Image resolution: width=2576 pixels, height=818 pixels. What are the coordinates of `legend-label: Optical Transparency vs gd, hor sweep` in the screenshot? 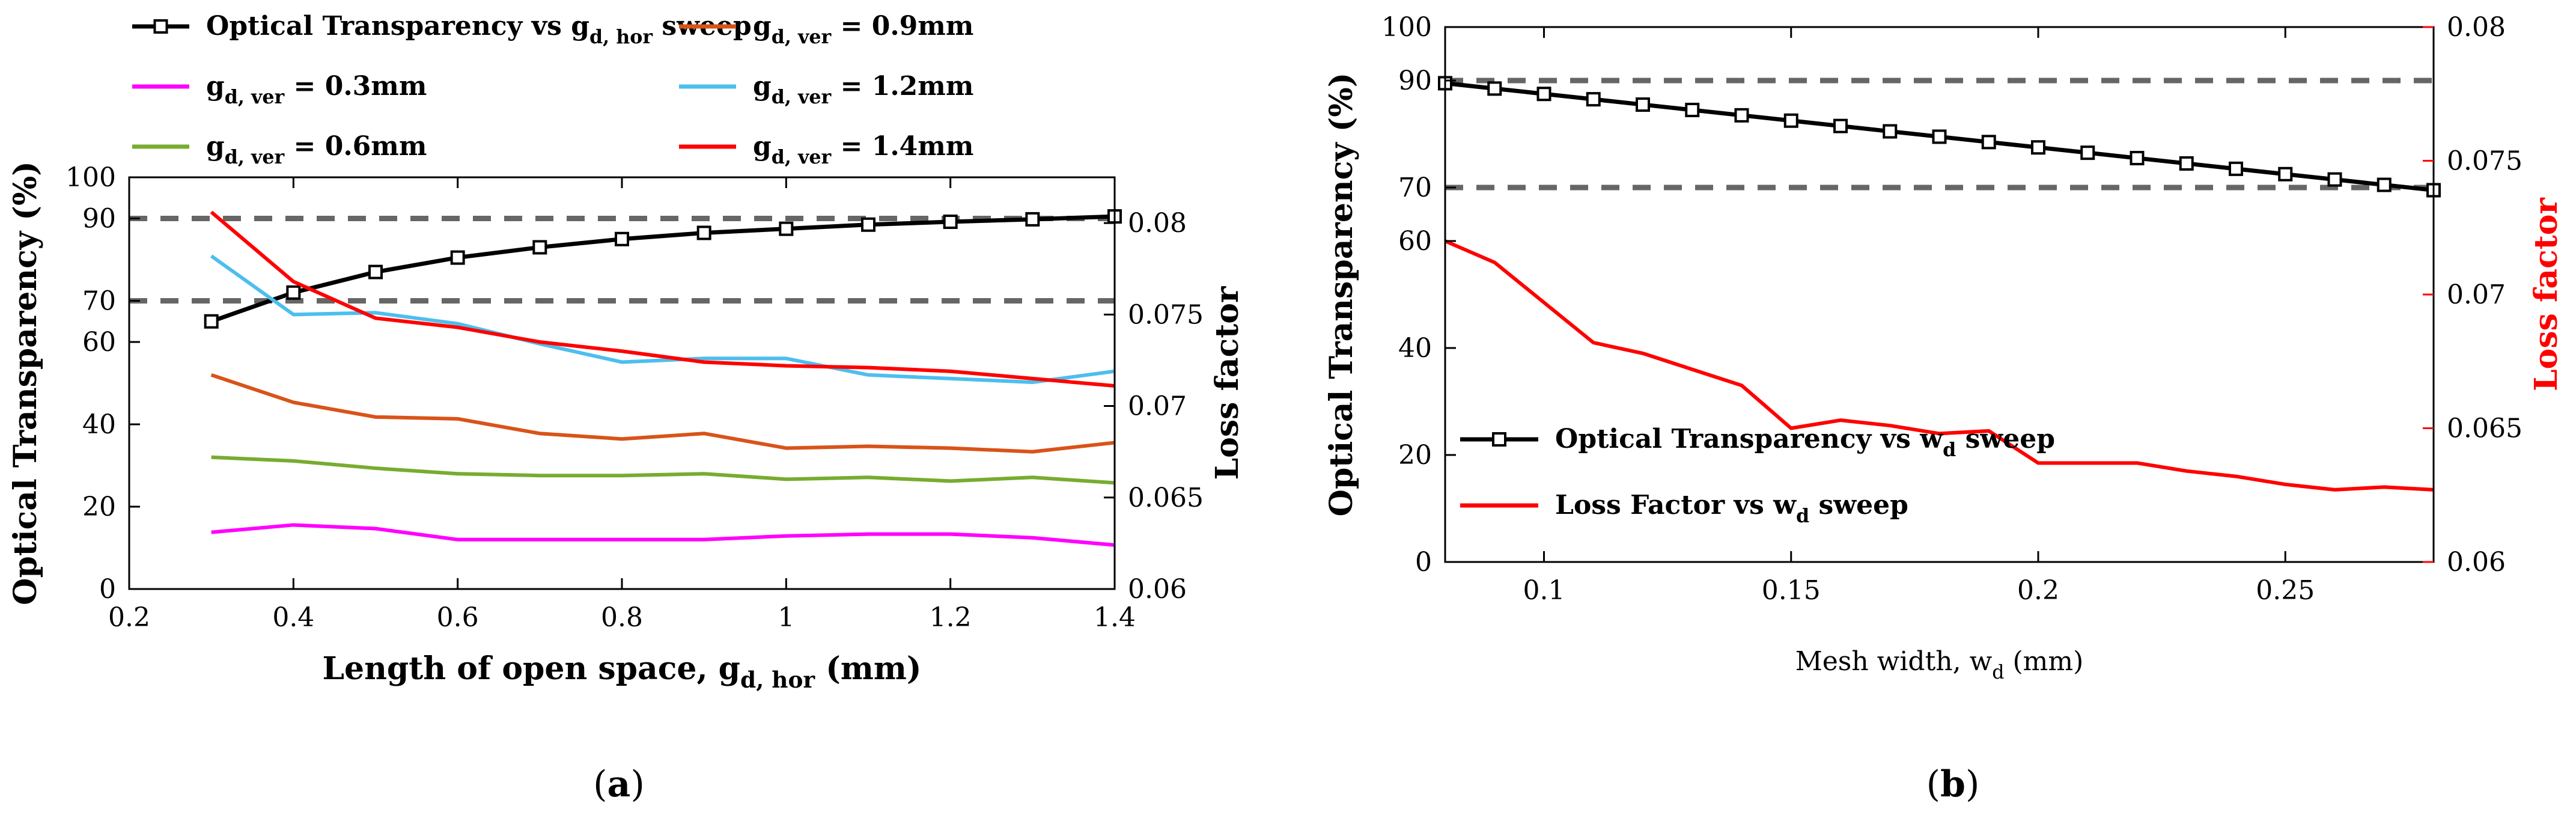 It's located at (479, 29).